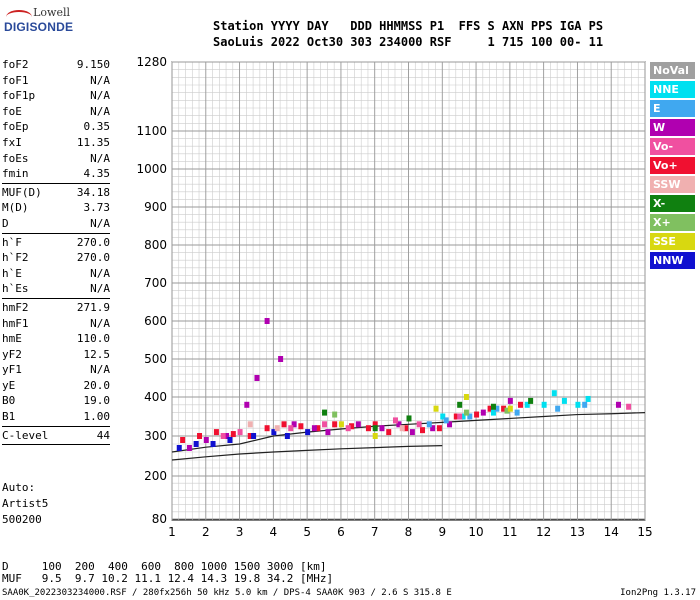 The width and height of the screenshot is (700, 600). What do you see at coordinates (15, 64) in the screenshot?
I see `param-name: foF2` at bounding box center [15, 64].